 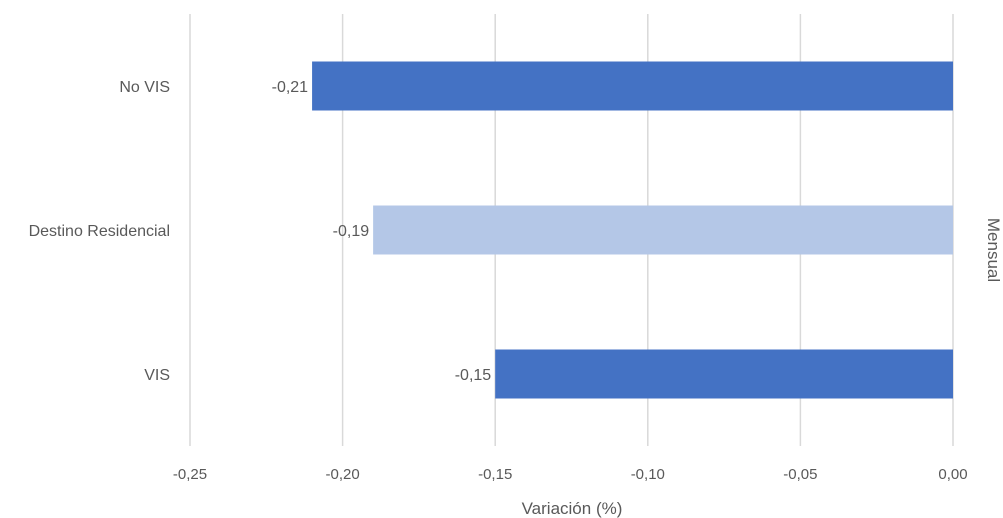 I want to click on data-label: -0,15, so click(x=473, y=375).